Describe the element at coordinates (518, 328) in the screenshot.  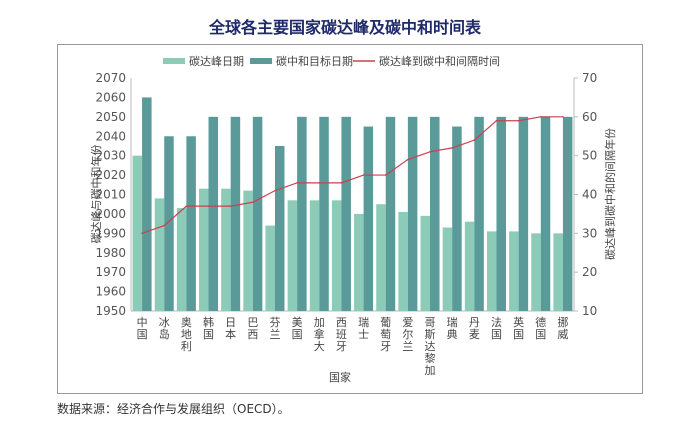
I see `x-tick-label: 英国` at that location.